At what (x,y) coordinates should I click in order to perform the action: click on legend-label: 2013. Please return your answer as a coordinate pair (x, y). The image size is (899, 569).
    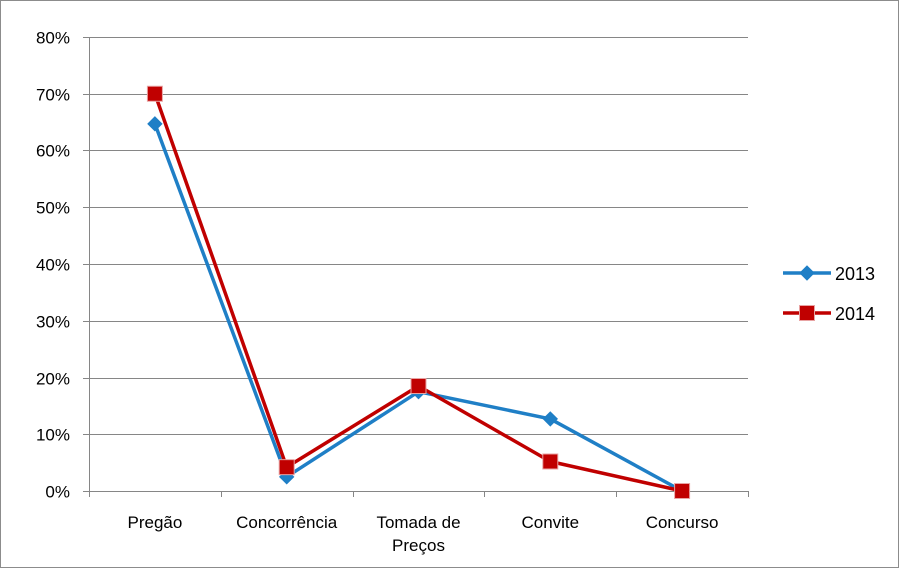
    Looking at the image, I should click on (855, 274).